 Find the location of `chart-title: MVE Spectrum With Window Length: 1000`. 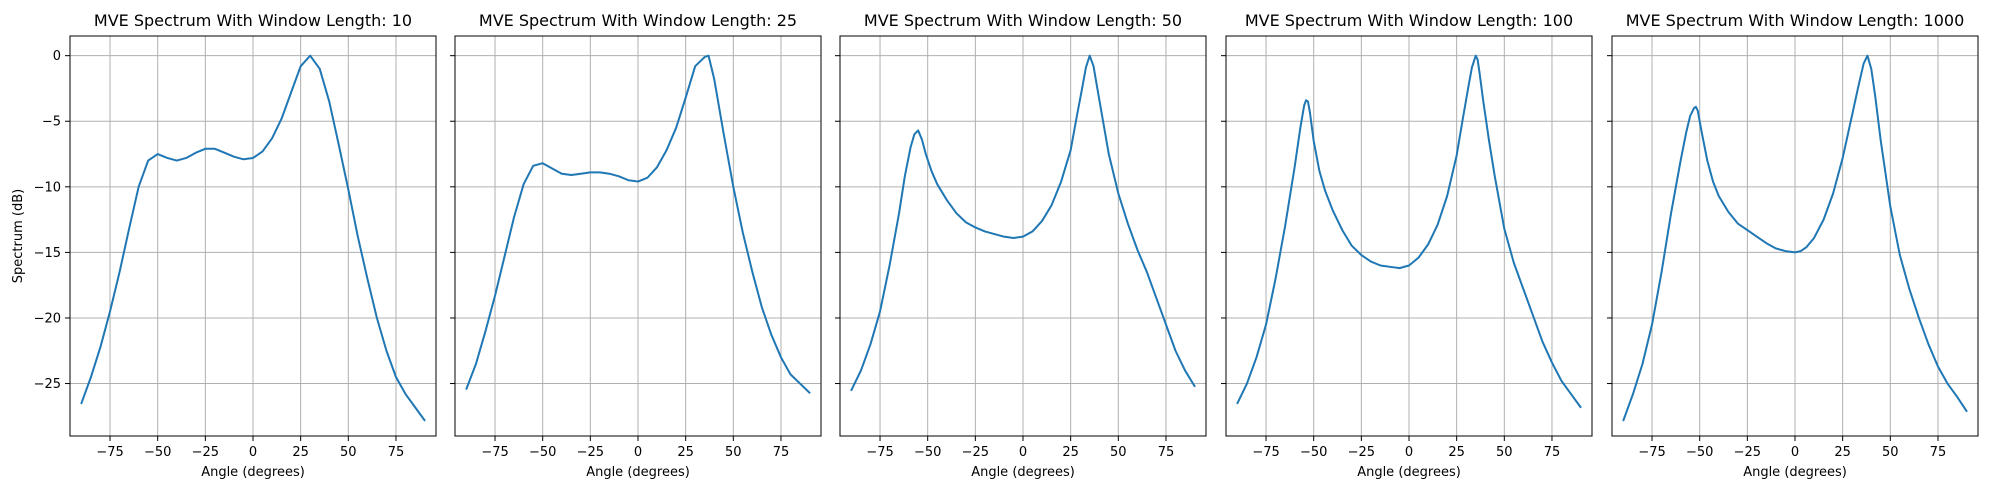

chart-title: MVE Spectrum With Window Length: 1000 is located at coordinates (1795, 20).